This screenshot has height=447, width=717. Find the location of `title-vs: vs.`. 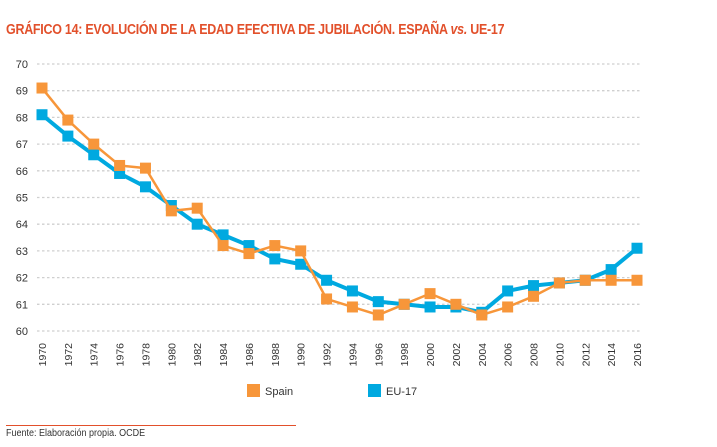

title-vs: vs. is located at coordinates (459, 30).